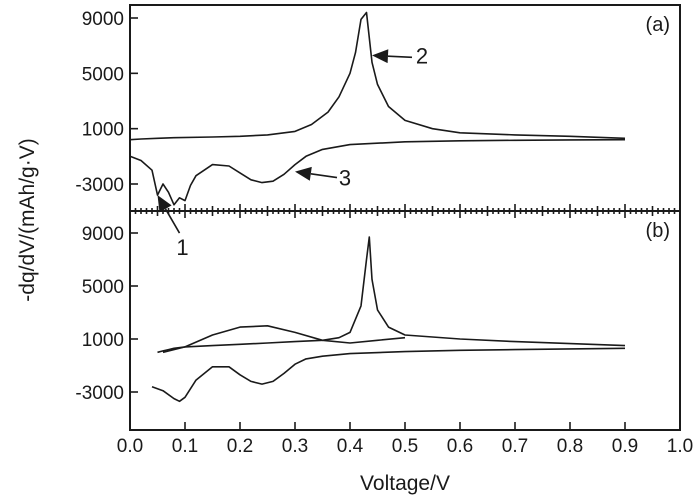 The width and height of the screenshot is (700, 501). Describe the element at coordinates (422, 55) in the screenshot. I see `annotation-label-2: 2` at that location.